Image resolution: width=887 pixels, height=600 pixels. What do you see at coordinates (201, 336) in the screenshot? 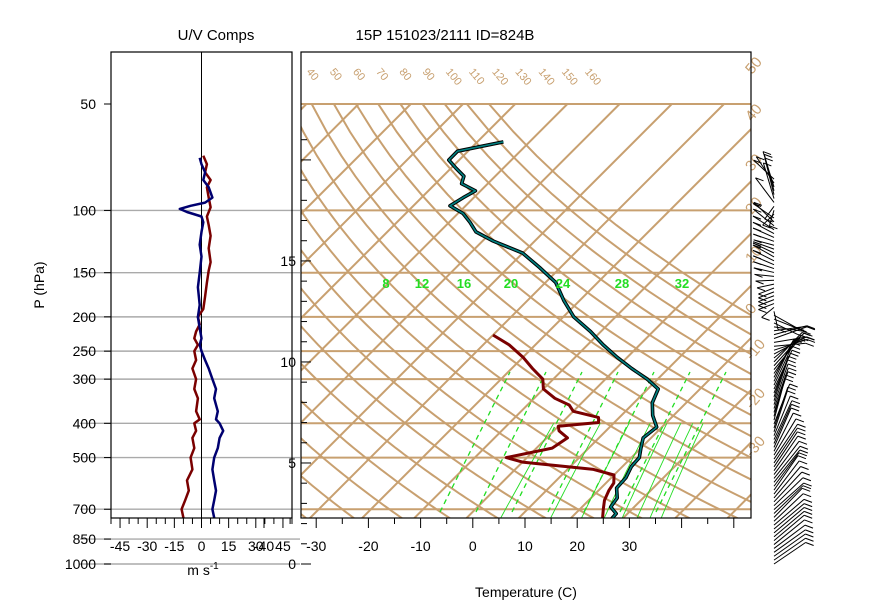
I see `uv-series` at bounding box center [201, 336].